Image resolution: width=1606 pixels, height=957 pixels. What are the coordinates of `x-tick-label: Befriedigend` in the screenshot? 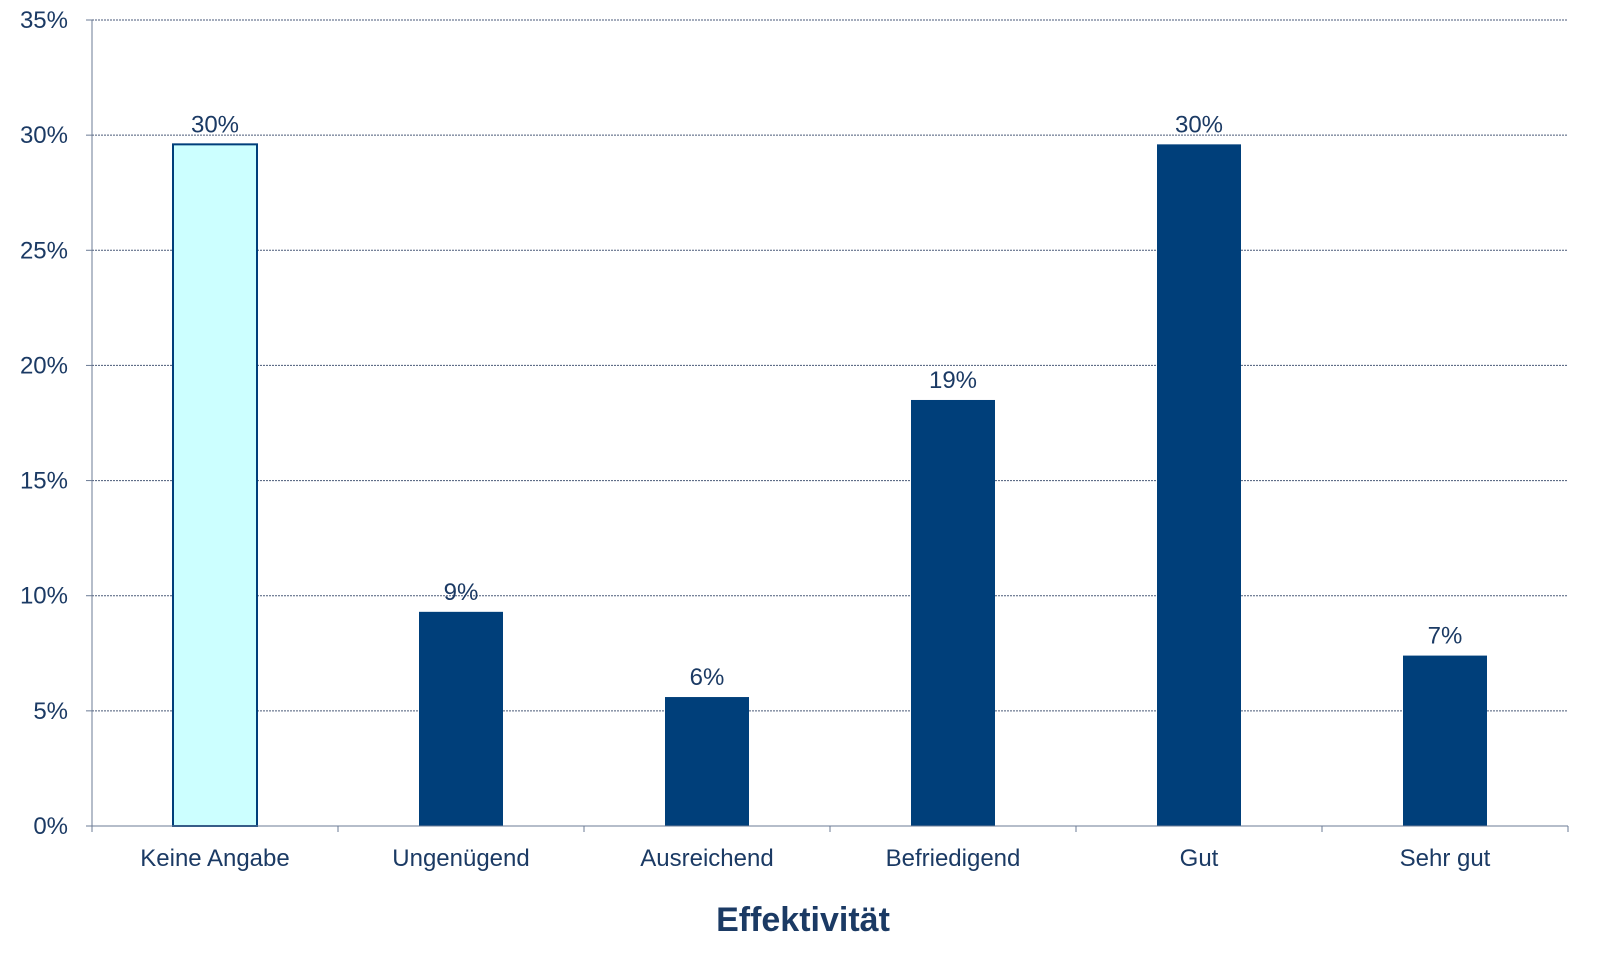 It's located at (953, 858).